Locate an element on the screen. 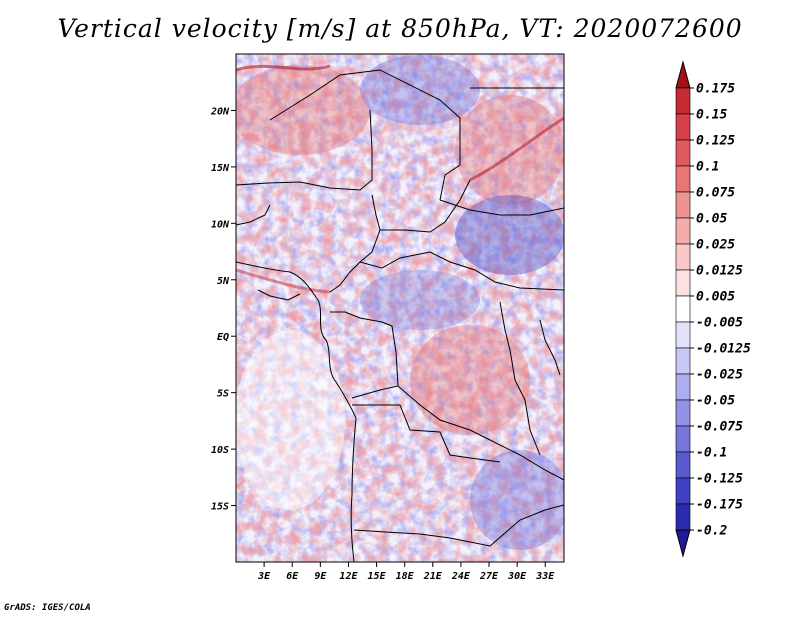 This screenshot has width=800, height=618. colorbar-label: -0.075 is located at coordinates (719, 427).